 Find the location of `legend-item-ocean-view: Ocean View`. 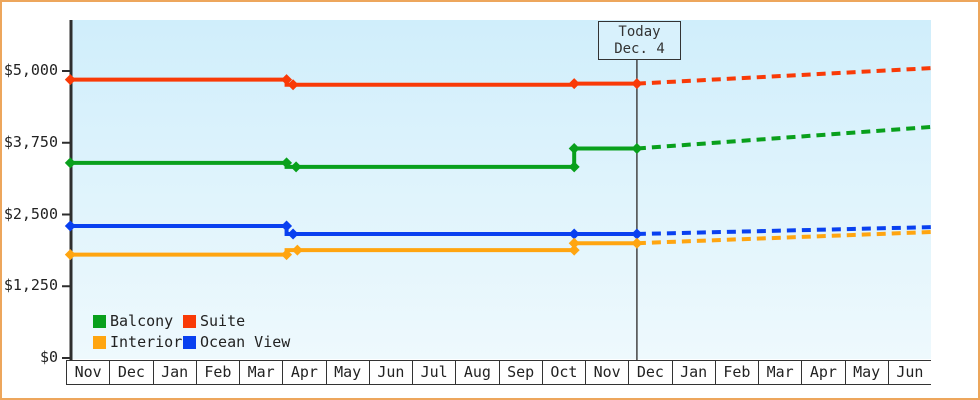

legend-item-ocean-view: Ocean View is located at coordinates (236, 342).